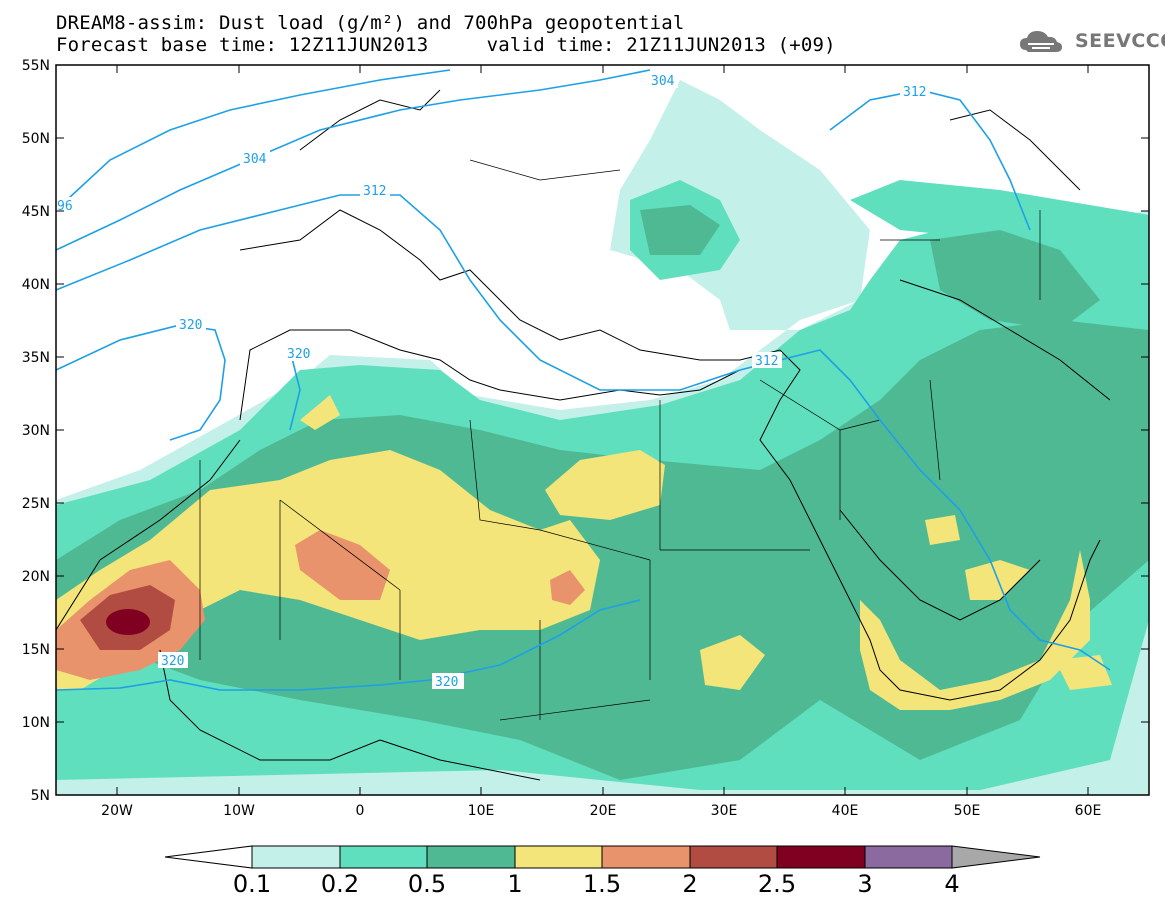 This screenshot has width=1165, height=907. Describe the element at coordinates (40, 796) in the screenshot. I see `lat-label: 5N` at that location.